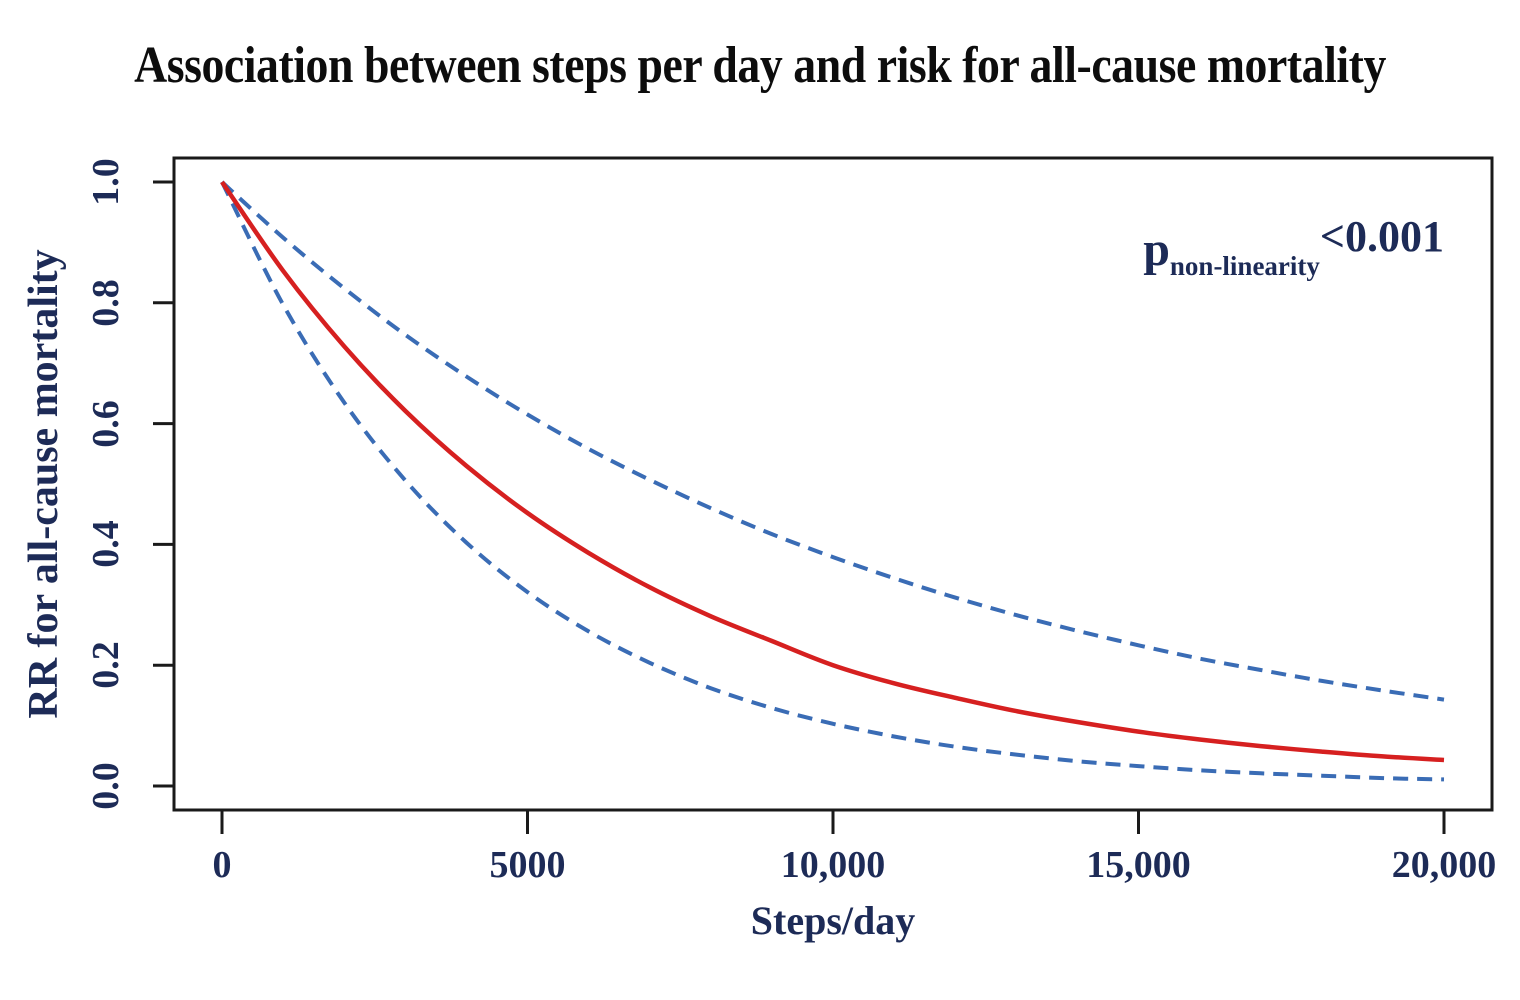 Image resolution: width=1520 pixels, height=1000 pixels. Describe the element at coordinates (106, 665) in the screenshot. I see `y-tick-label: 0.2` at that location.